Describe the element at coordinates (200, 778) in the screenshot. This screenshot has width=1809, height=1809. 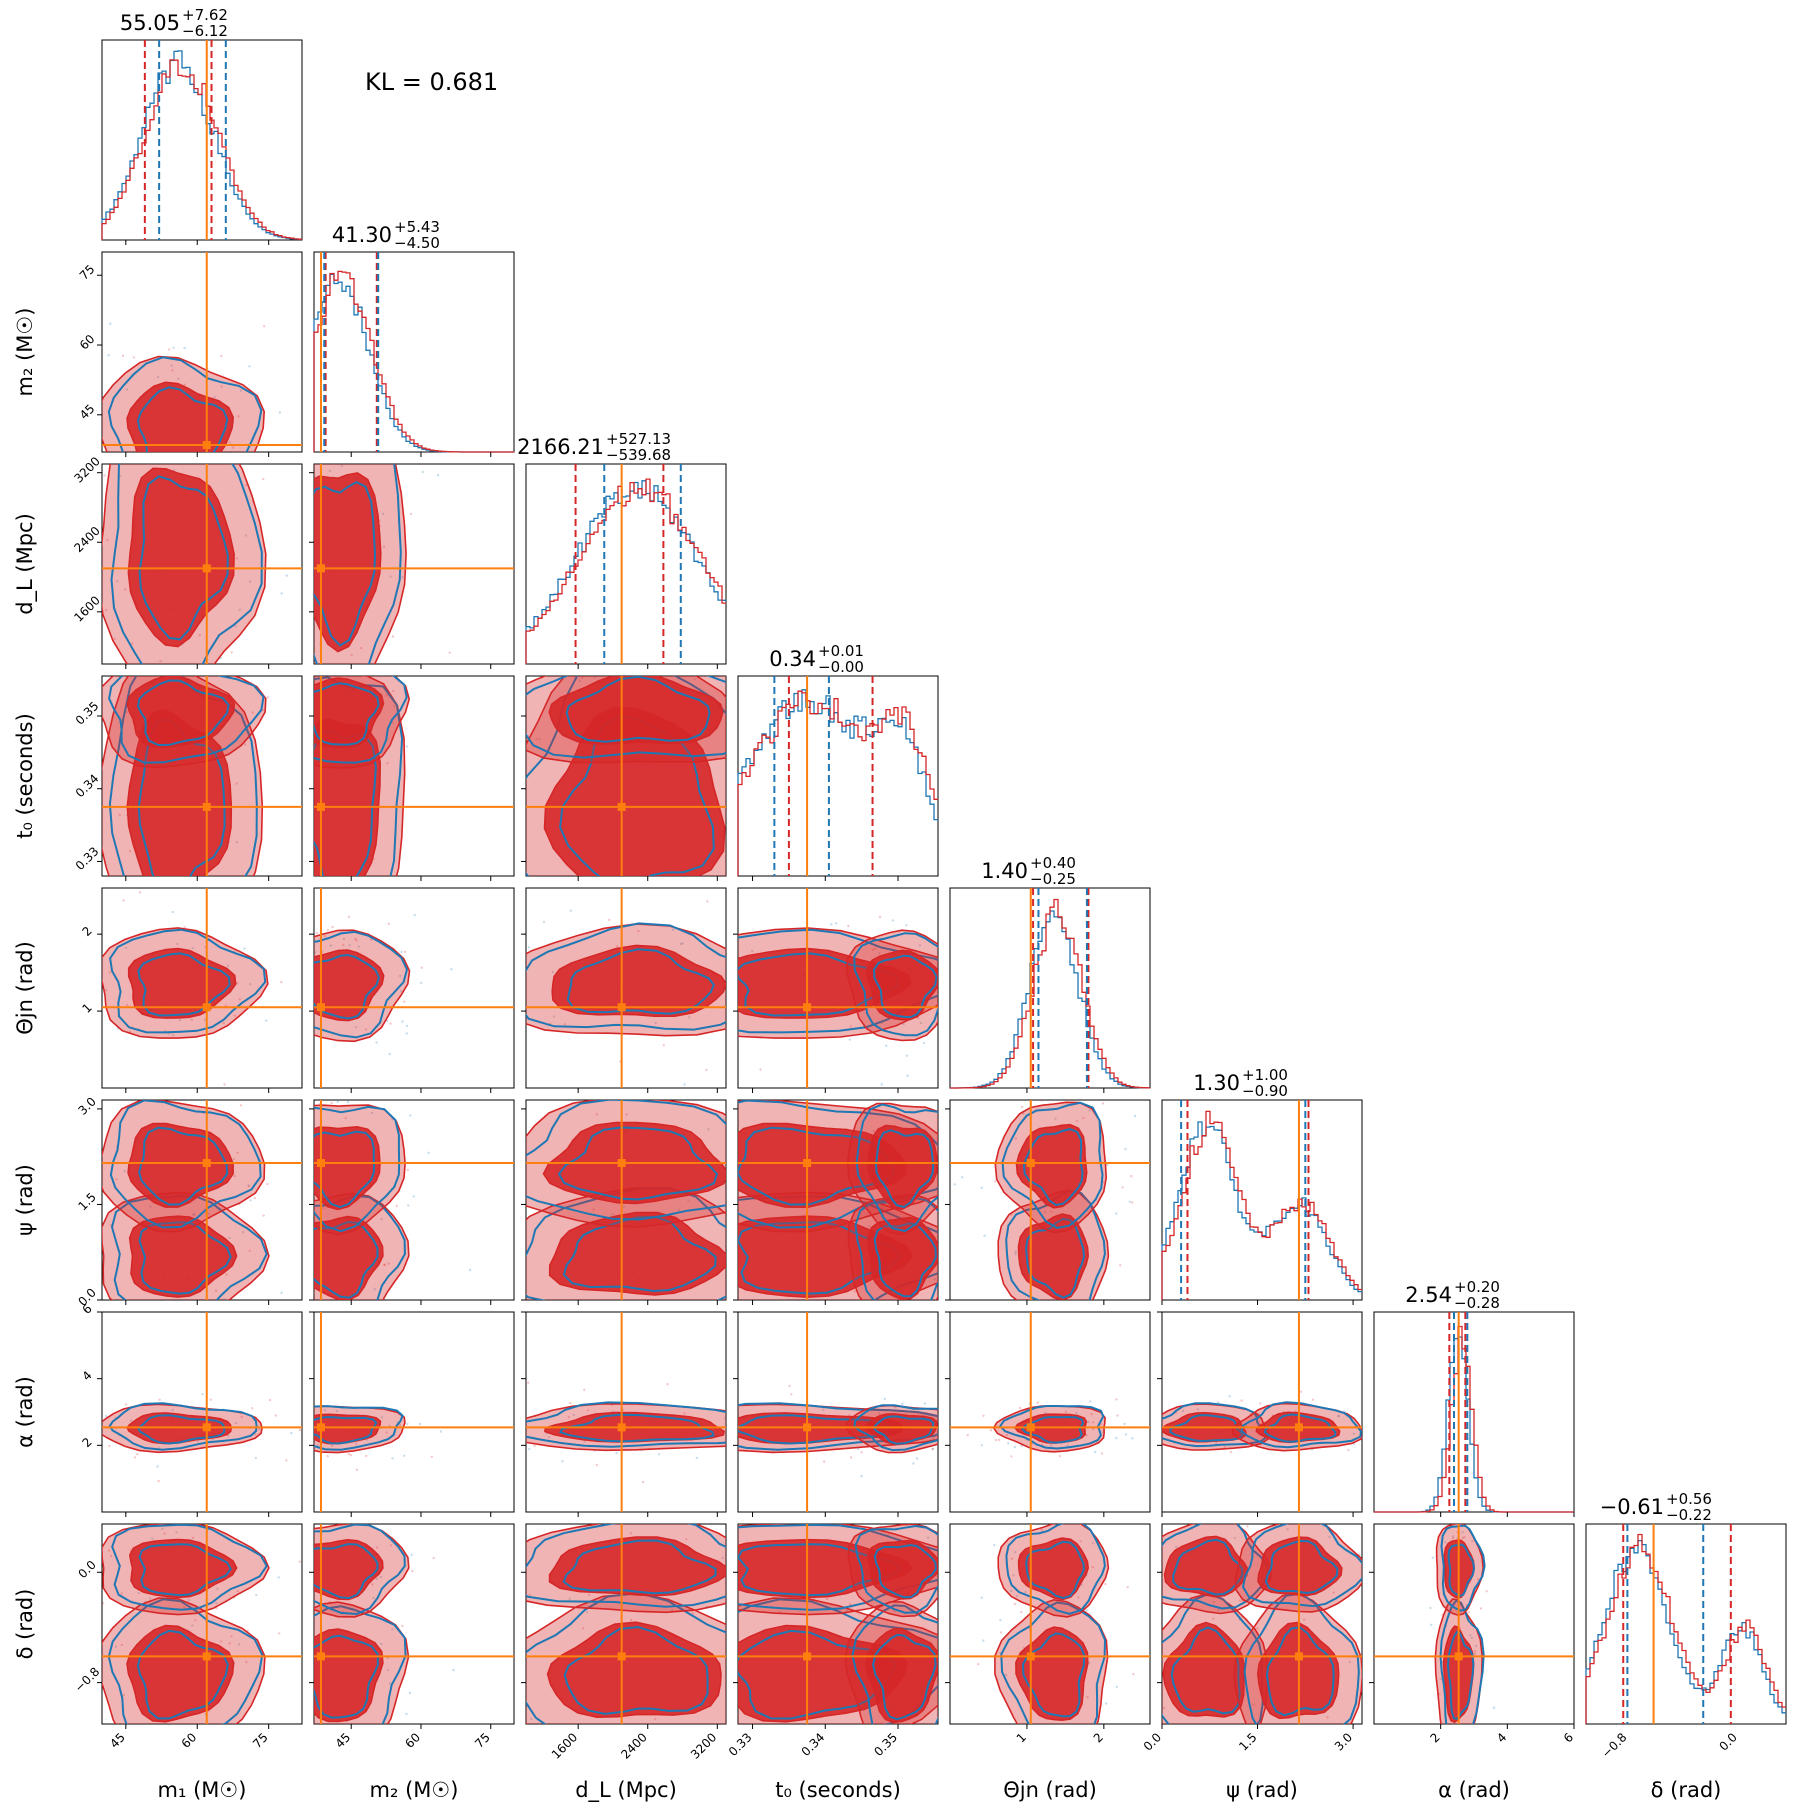
I see `panel-t0-vs-m1` at that location.